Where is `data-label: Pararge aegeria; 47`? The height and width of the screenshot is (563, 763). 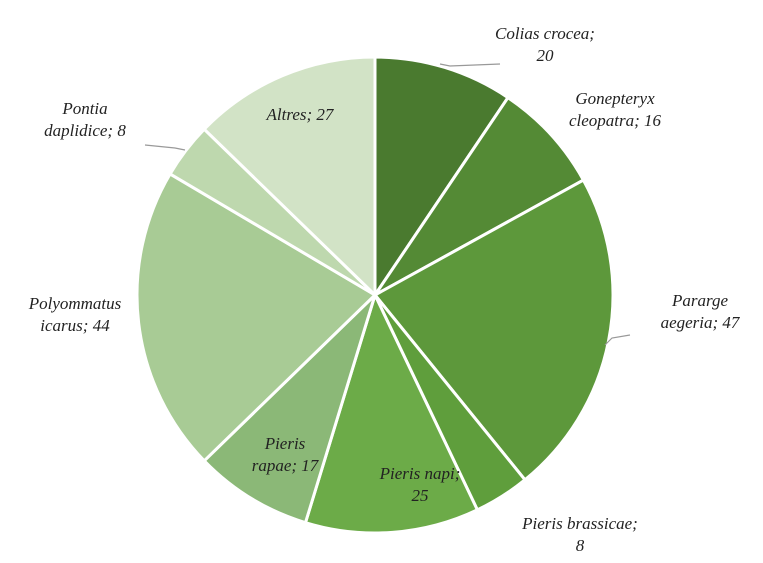 data-label: Pararge aegeria; 47 is located at coordinates (700, 311).